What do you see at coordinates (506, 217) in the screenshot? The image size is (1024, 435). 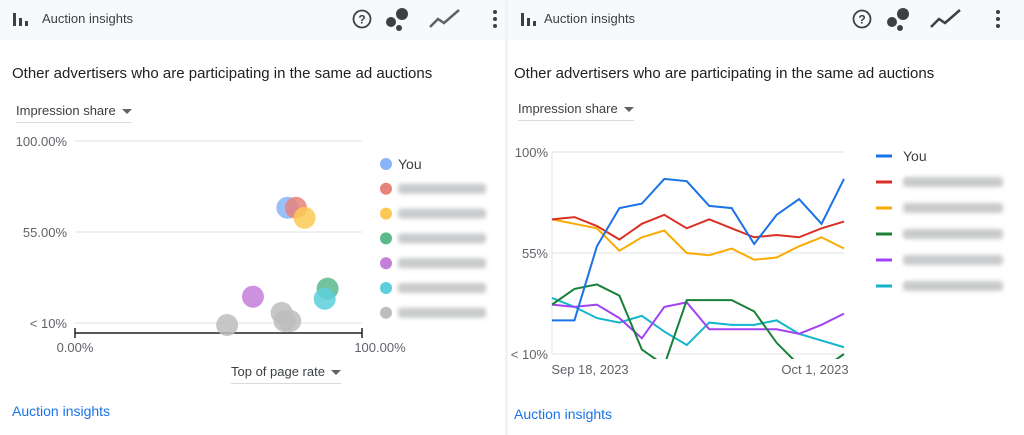 I see `panel-divider` at bounding box center [506, 217].